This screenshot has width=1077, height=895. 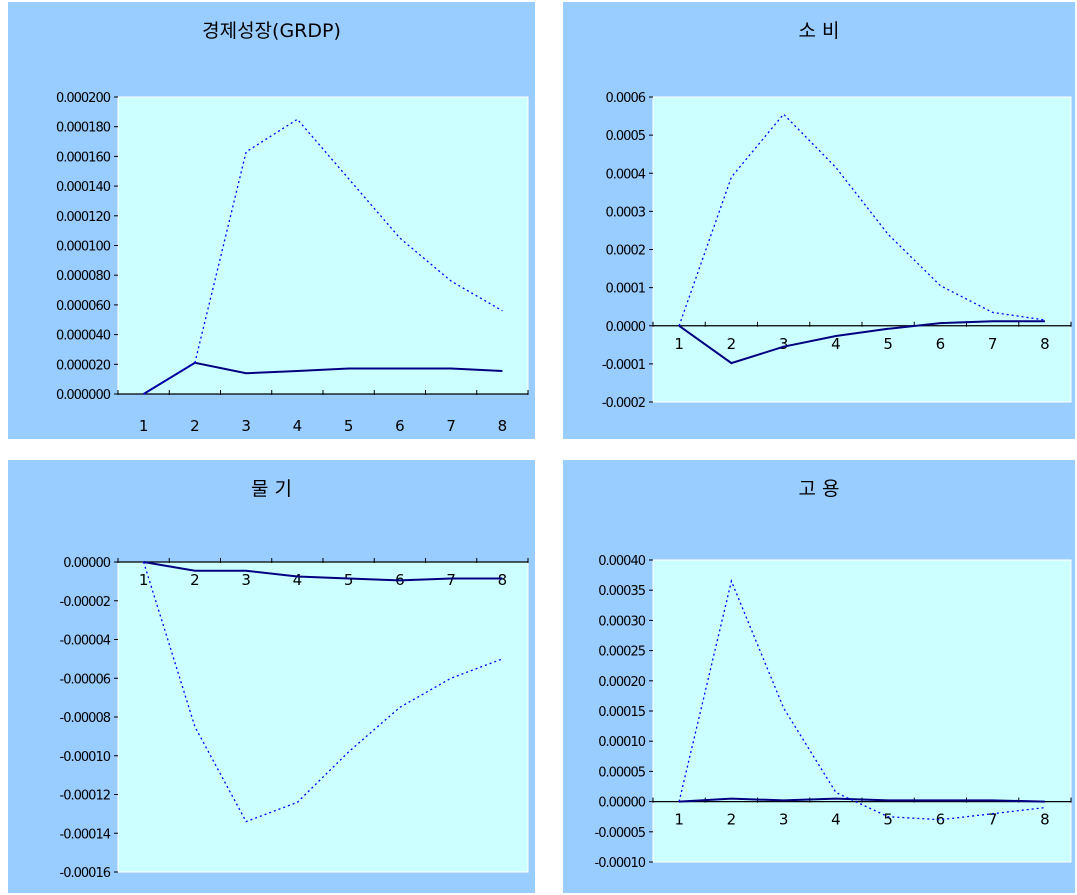 I want to click on chart-title: 물 기, so click(x=271, y=489).